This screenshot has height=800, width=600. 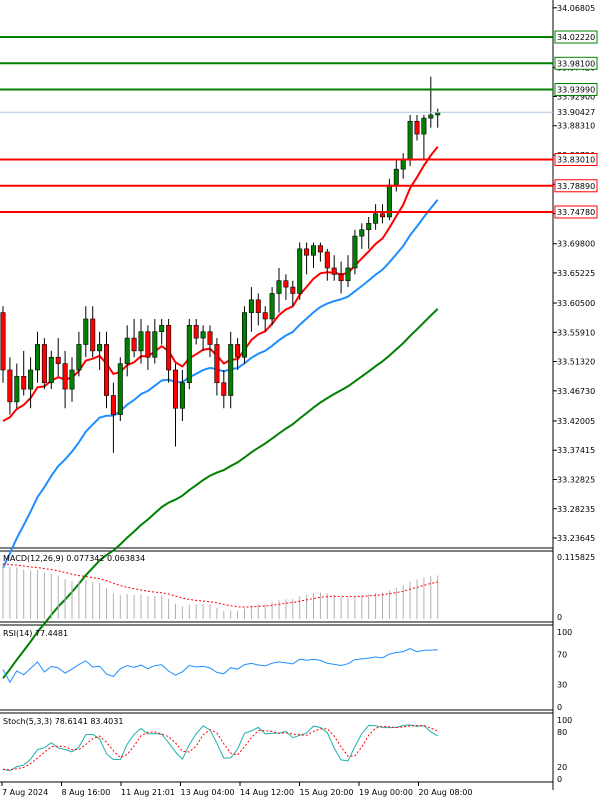 What do you see at coordinates (576, 509) in the screenshot?
I see `price-tick-label: 33.28235` at bounding box center [576, 509].